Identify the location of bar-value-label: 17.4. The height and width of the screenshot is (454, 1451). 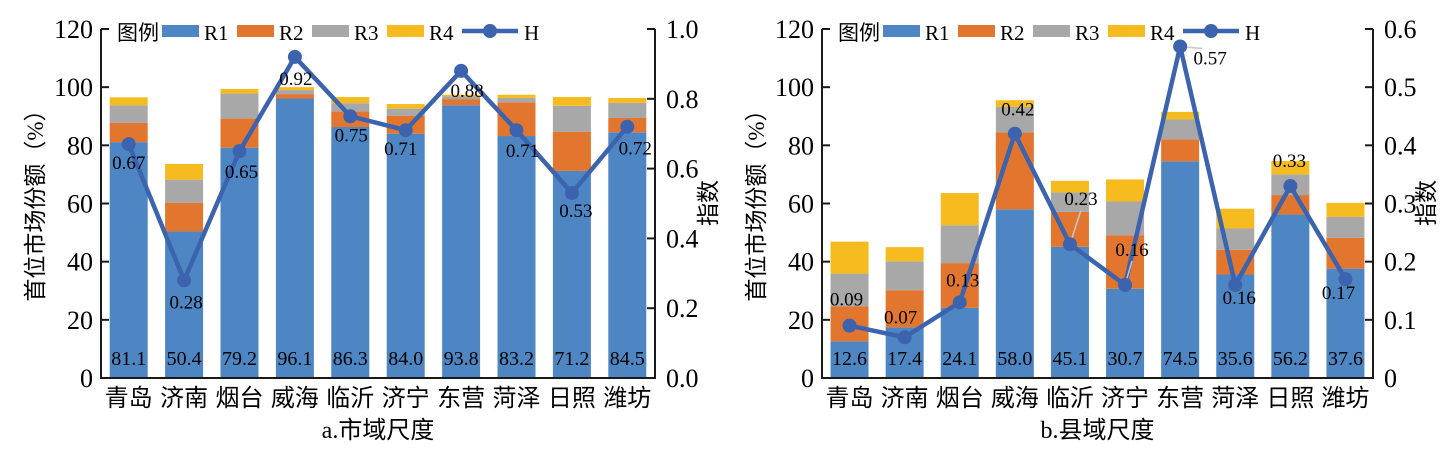
(904, 359).